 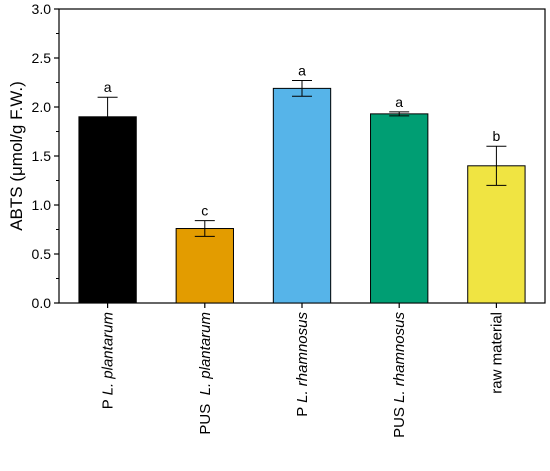 What do you see at coordinates (205, 373) in the screenshot?
I see `x-category-label: PUS L. plantarum` at bounding box center [205, 373].